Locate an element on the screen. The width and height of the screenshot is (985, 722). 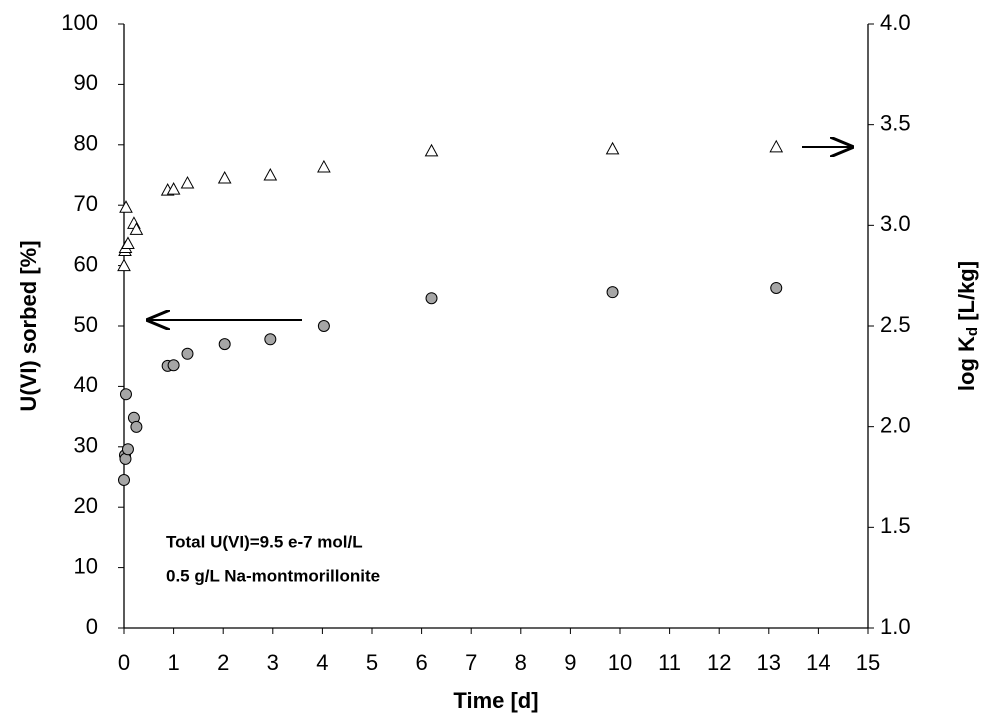
annotation: 0.5 g/L Na-montmorillonite is located at coordinates (273, 575).